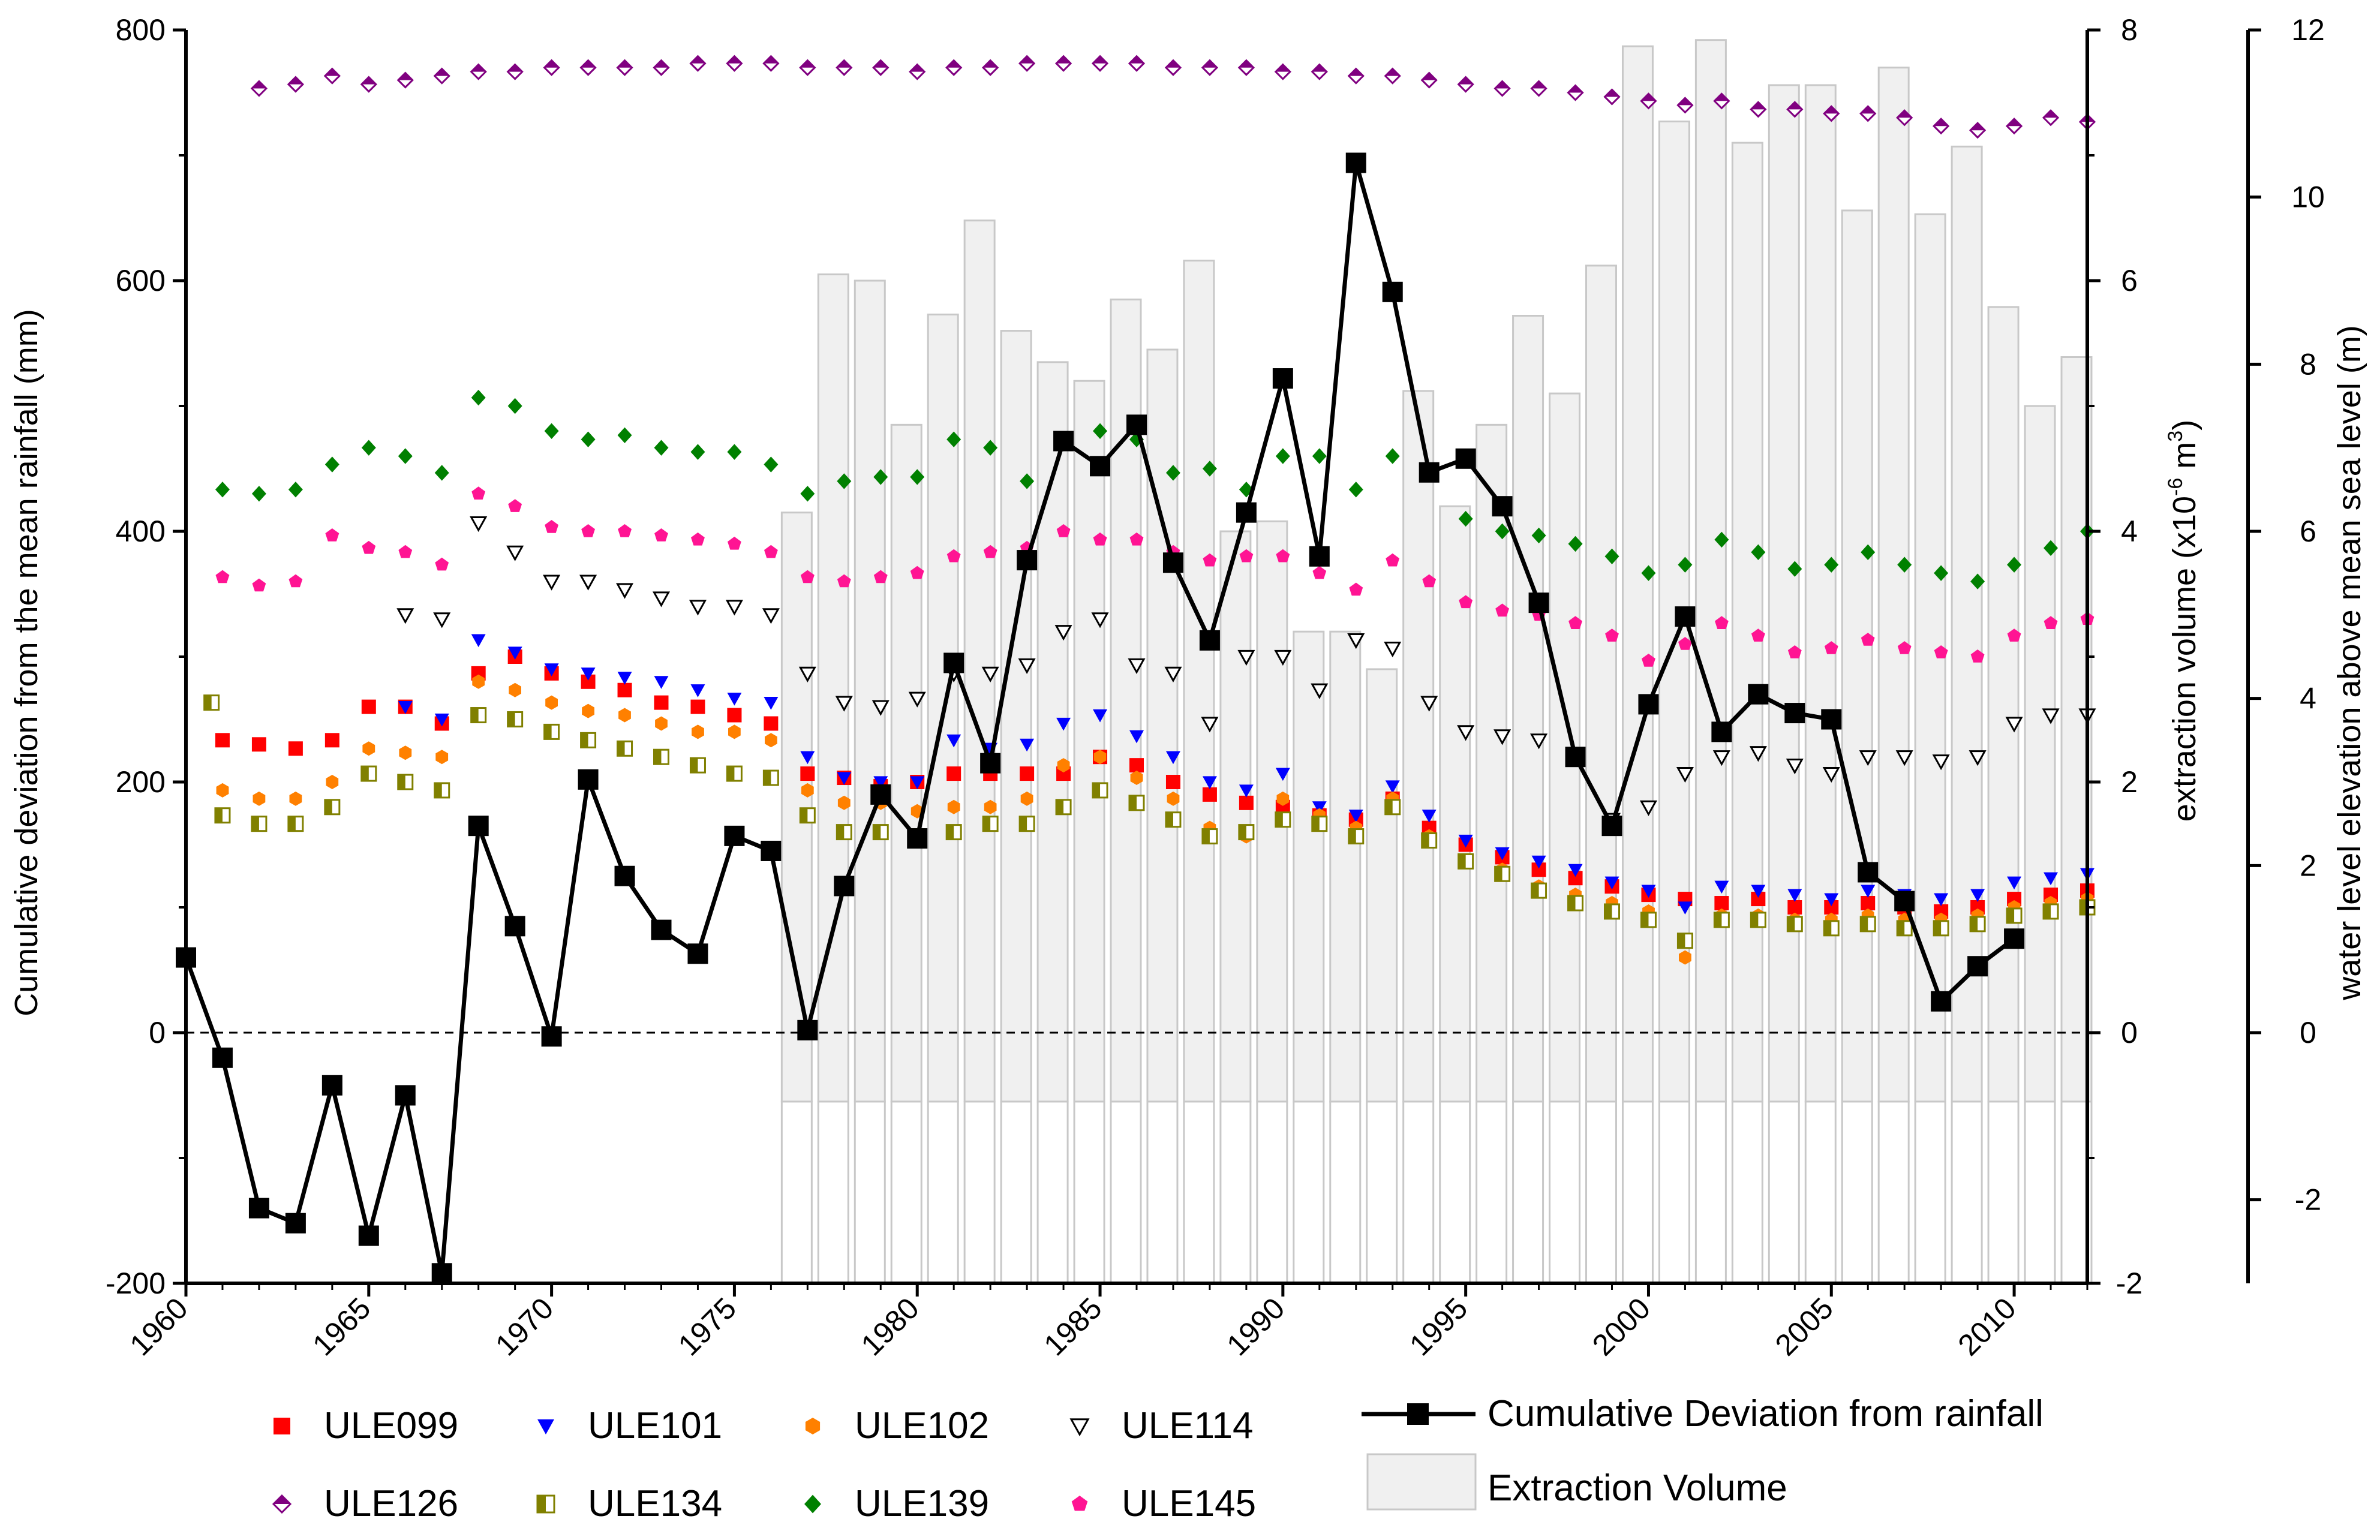 This screenshot has height=1540, width=2380. What do you see at coordinates (655, 1425) in the screenshot?
I see `legend-label-ule101: ULE101` at bounding box center [655, 1425].